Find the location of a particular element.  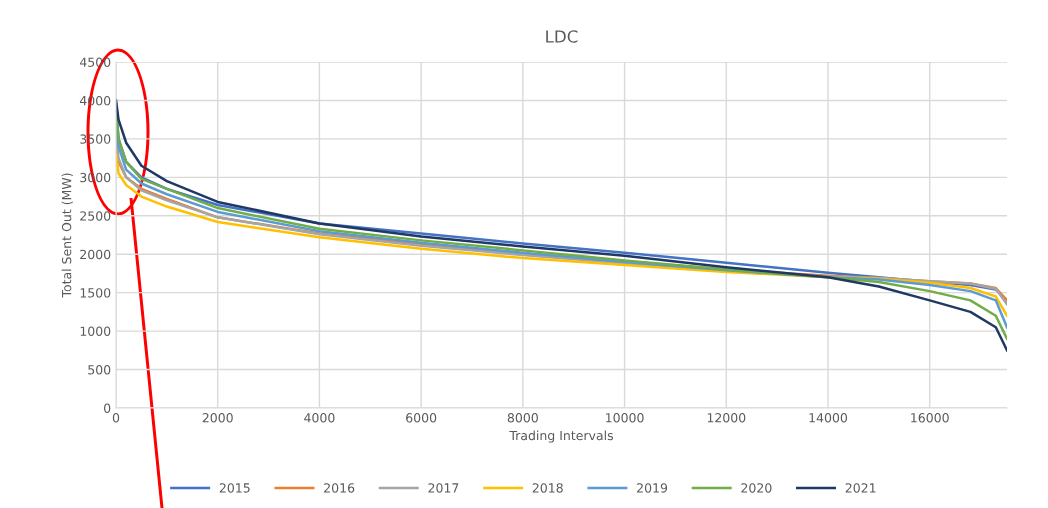

x-tick-label: 16000 is located at coordinates (930, 418).